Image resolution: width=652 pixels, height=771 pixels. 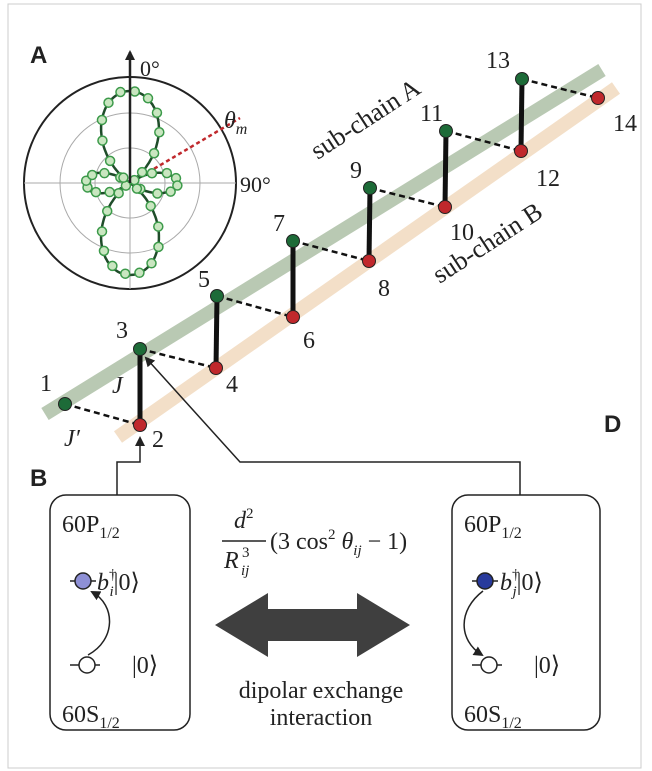 What do you see at coordinates (204, 280) in the screenshot?
I see `site-label: 5` at bounding box center [204, 280].